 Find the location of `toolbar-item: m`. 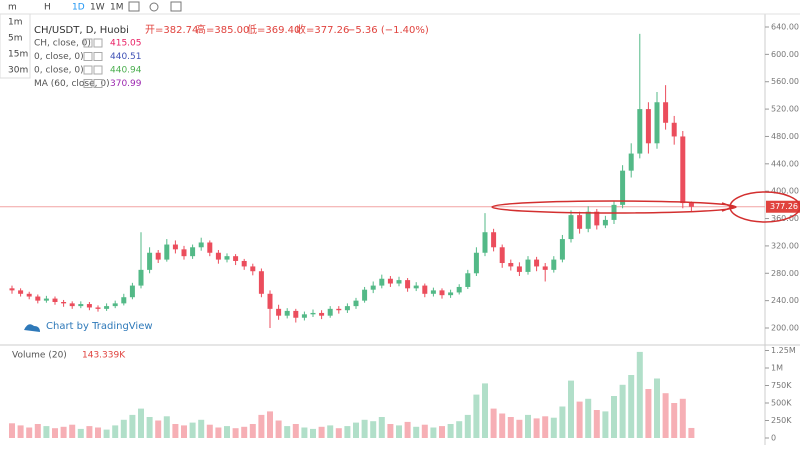

toolbar-item: m is located at coordinates (12, 8).